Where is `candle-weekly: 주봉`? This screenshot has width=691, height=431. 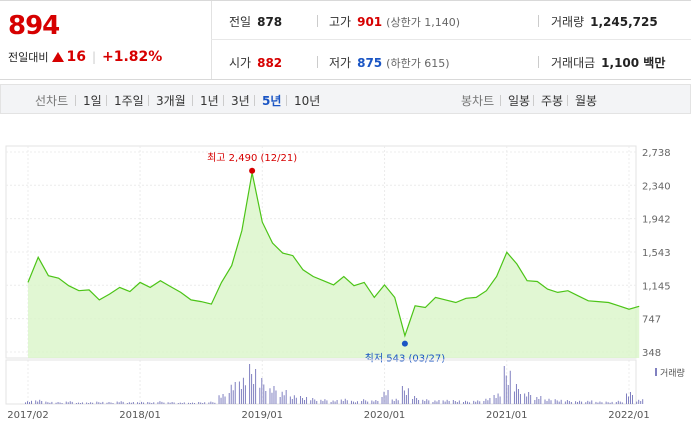
candle-weekly: 주봉 is located at coordinates (552, 101).